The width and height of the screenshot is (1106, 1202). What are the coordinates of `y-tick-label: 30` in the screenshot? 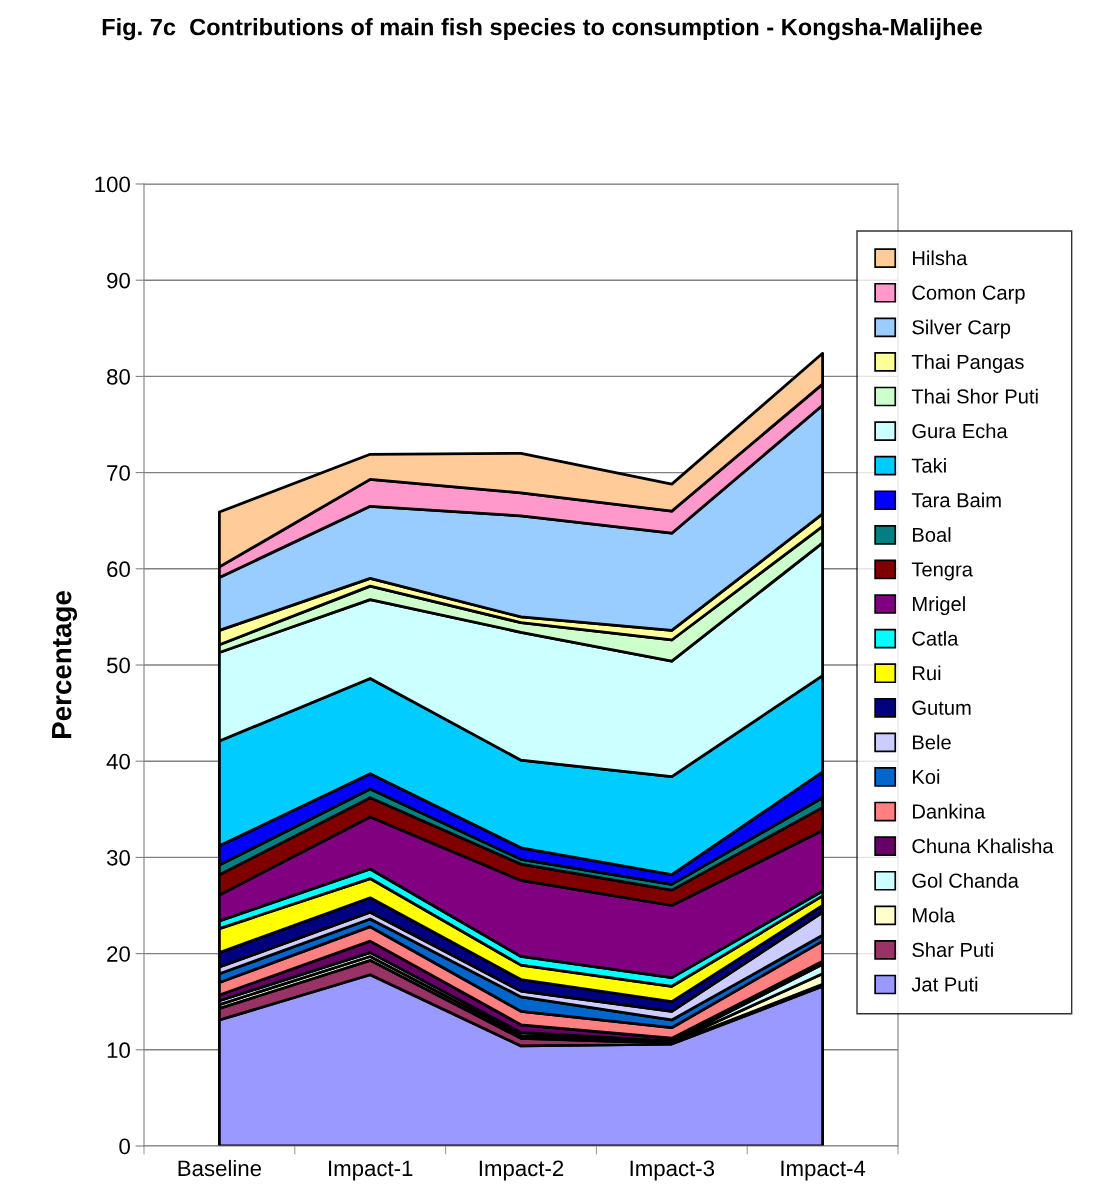 It's located at (118, 857).